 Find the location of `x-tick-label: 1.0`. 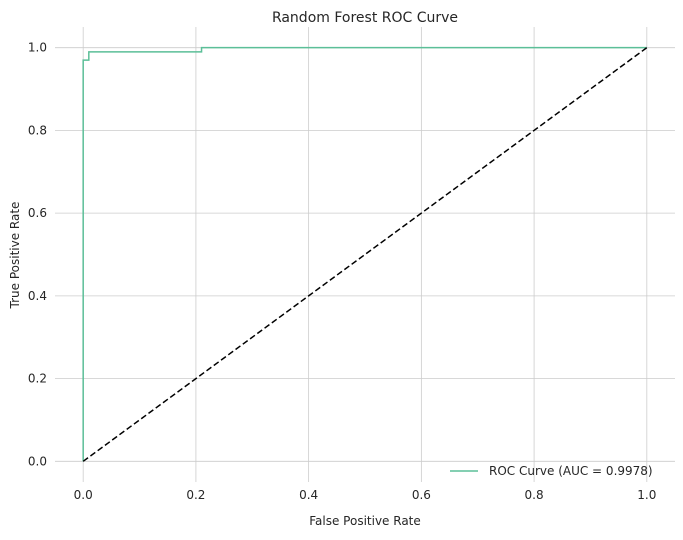

x-tick-label: 1.0 is located at coordinates (646, 495).